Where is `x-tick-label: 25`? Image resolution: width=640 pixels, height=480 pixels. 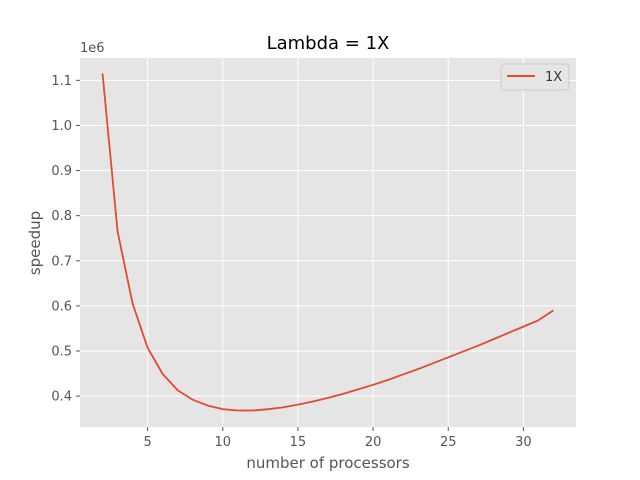
x-tick-label: 25 is located at coordinates (448, 442).